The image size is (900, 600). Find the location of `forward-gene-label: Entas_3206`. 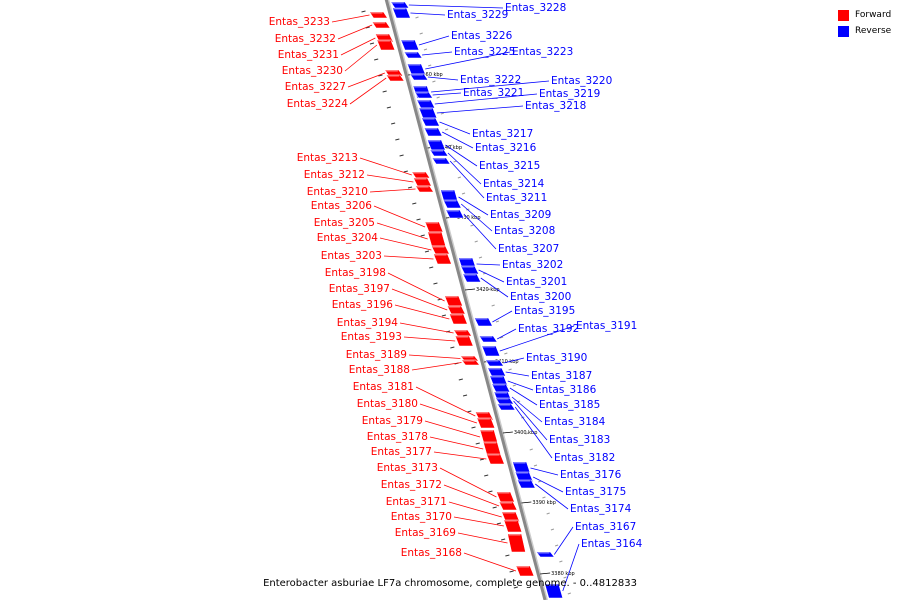

forward-gene-label: Entas_3206 is located at coordinates (342, 206).